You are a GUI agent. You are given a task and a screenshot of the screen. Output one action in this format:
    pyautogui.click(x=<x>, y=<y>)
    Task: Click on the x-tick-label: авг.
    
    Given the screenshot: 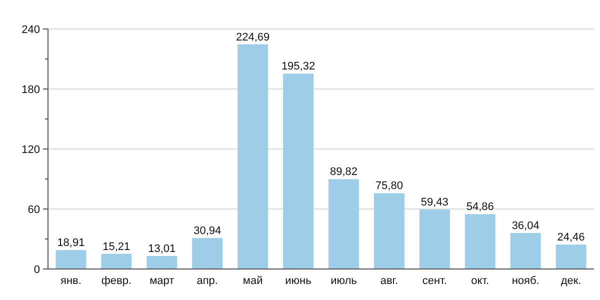 What is the action you would take?
    pyautogui.click(x=389, y=281)
    